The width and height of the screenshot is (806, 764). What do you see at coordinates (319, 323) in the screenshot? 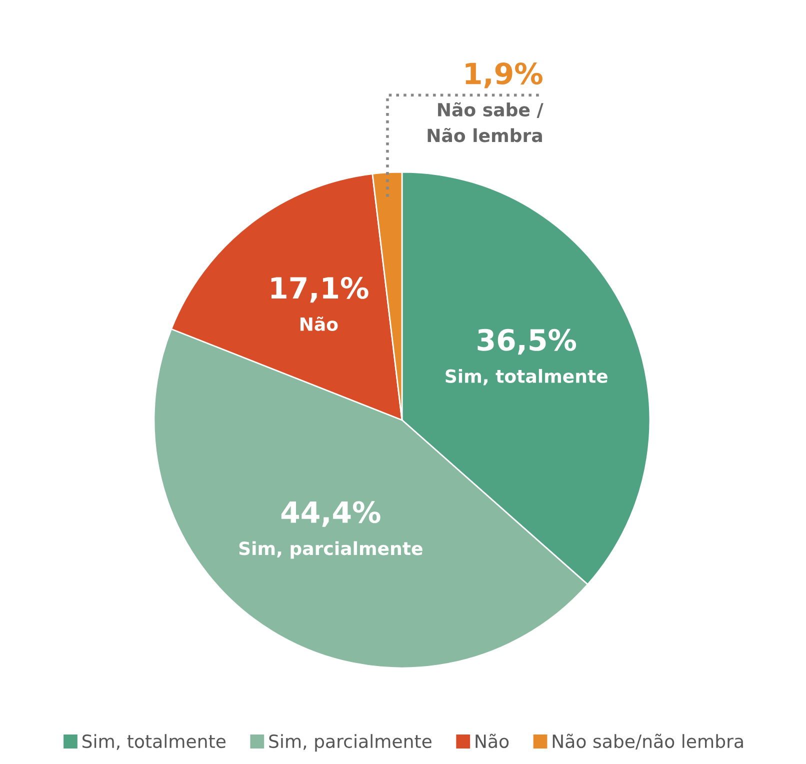
I see `text: Não` at bounding box center [319, 323].